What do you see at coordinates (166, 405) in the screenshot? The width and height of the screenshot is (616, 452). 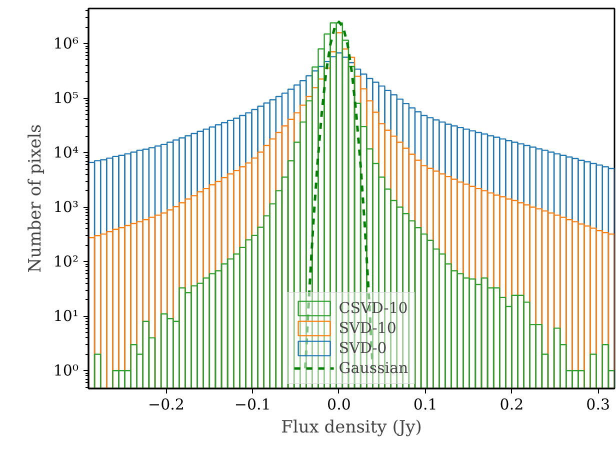 I see `x-tick-label: −0.2` at bounding box center [166, 405].